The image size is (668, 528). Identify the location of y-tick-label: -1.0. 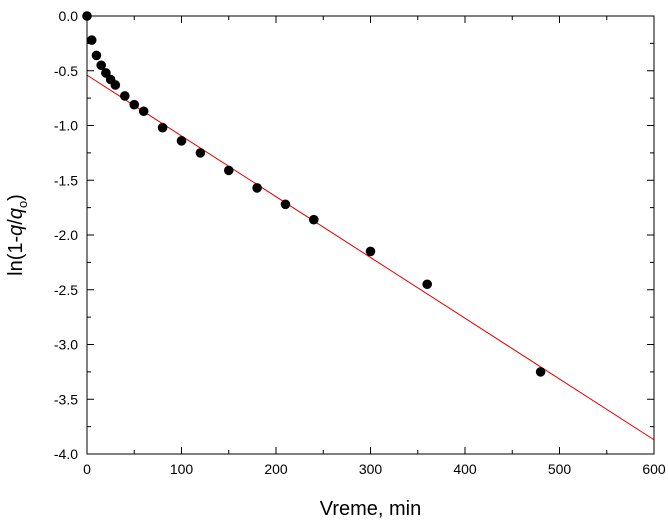
(66, 126).